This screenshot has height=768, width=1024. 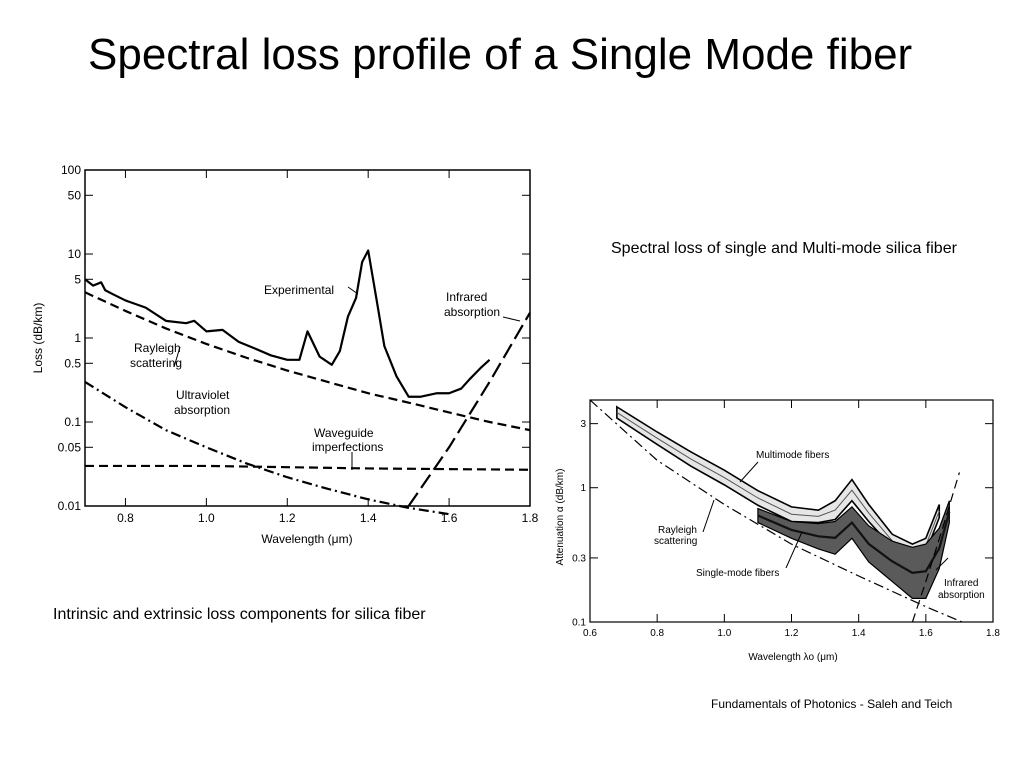 I want to click on chart1-annotation-uv-line1: Ultraviolet, so click(x=203, y=395).